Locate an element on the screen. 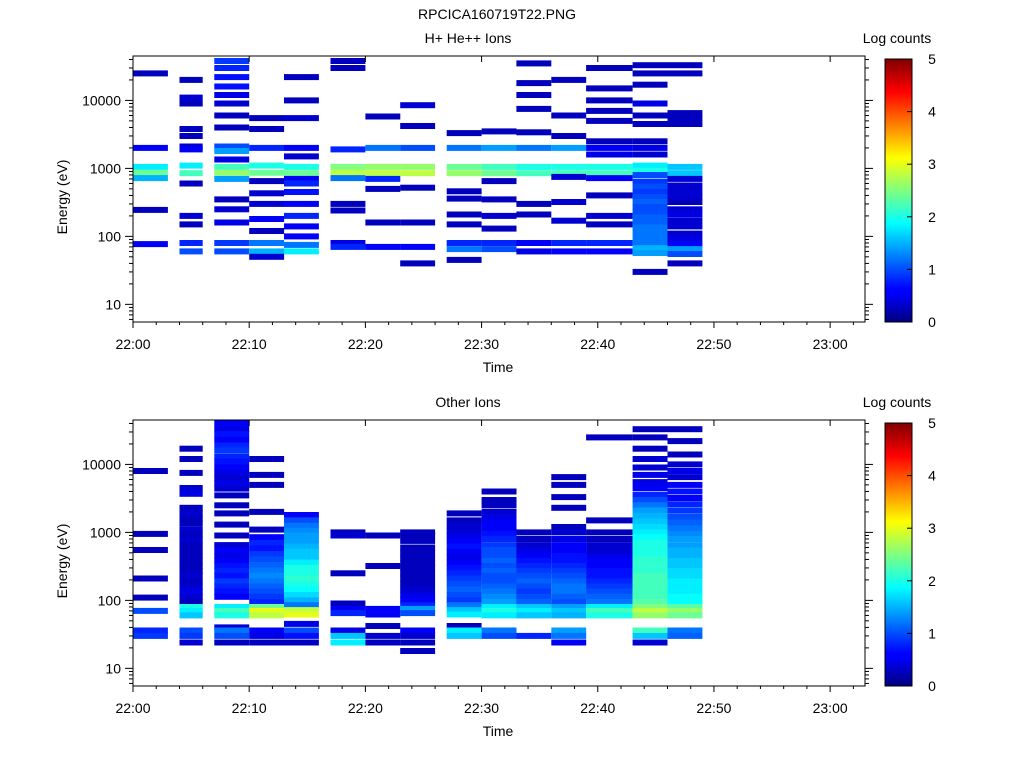  x-tick-label: 22:40 is located at coordinates (597, 708).